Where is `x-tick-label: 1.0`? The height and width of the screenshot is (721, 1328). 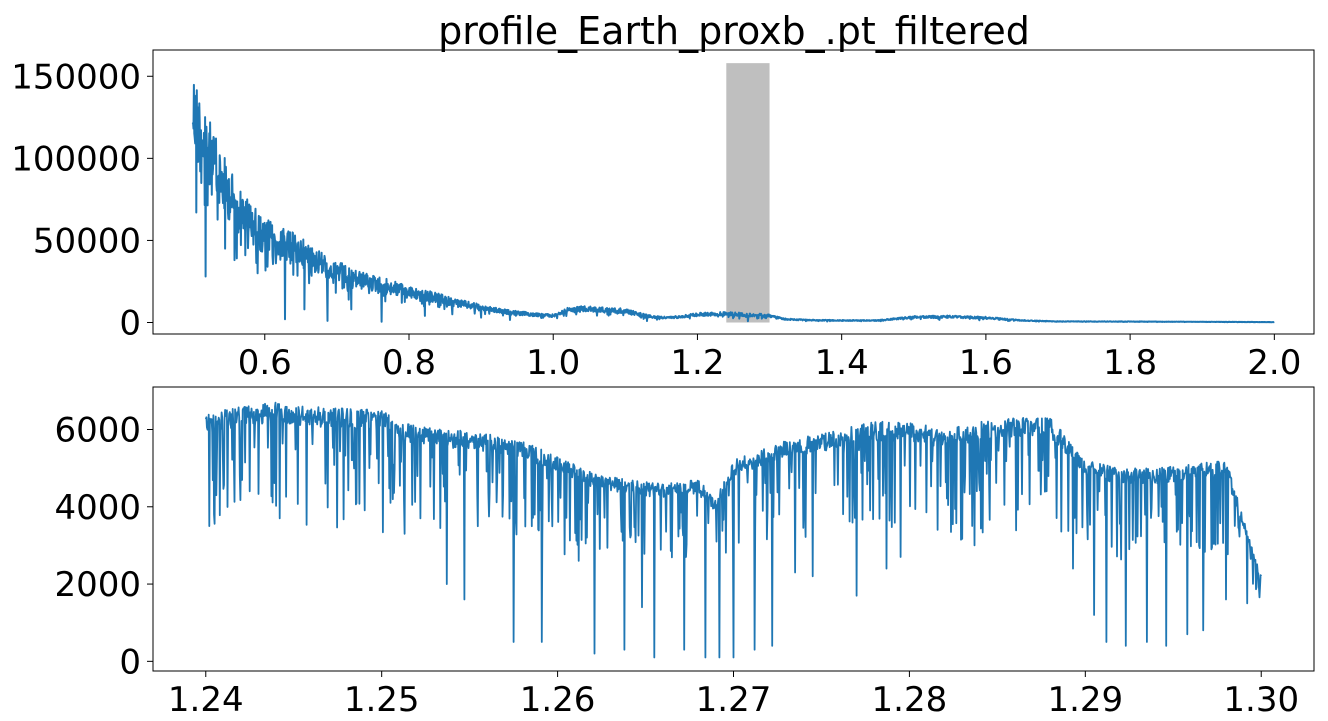
x-tick-label: 1.0 is located at coordinates (553, 363).